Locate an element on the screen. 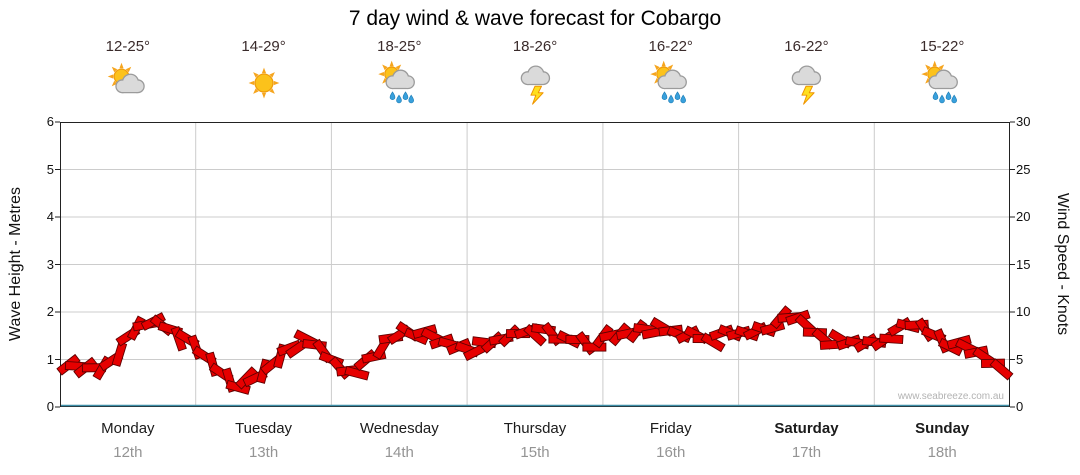 This screenshot has height=475, width=1080. y-tick-left: 3 is located at coordinates (50, 264).